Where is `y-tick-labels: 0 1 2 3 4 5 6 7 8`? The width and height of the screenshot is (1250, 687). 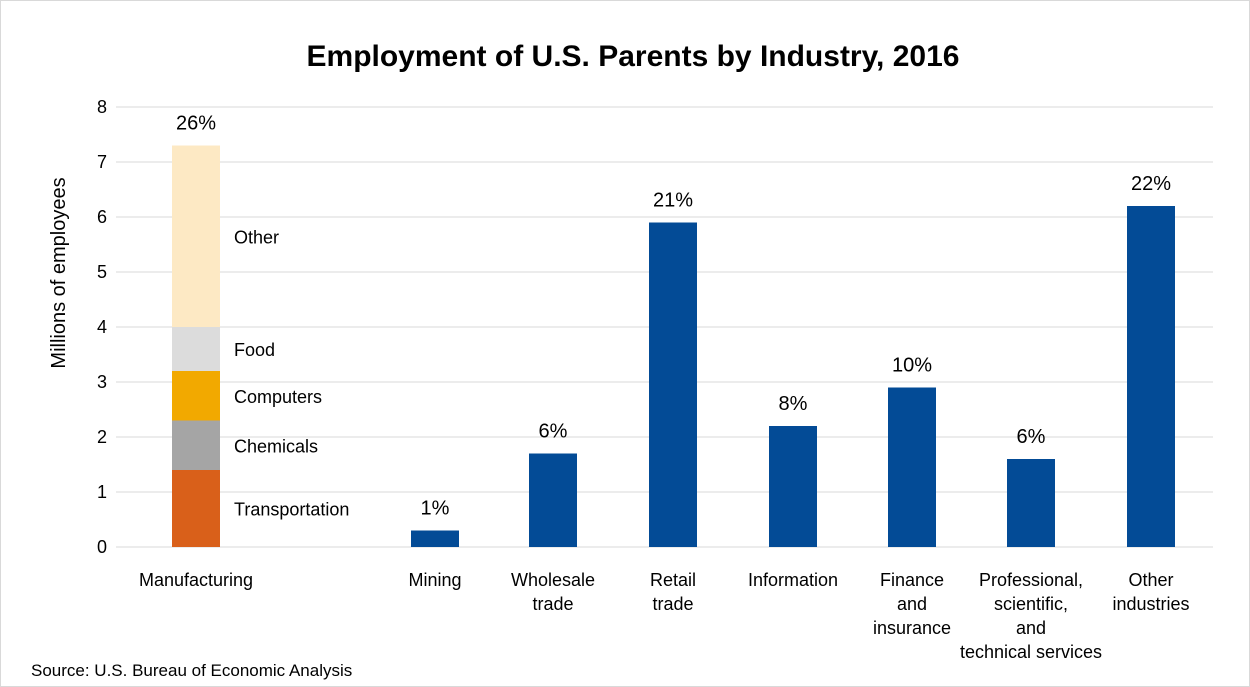 y-tick-labels: 0 1 2 3 4 5 6 7 8 is located at coordinates (102, 327).